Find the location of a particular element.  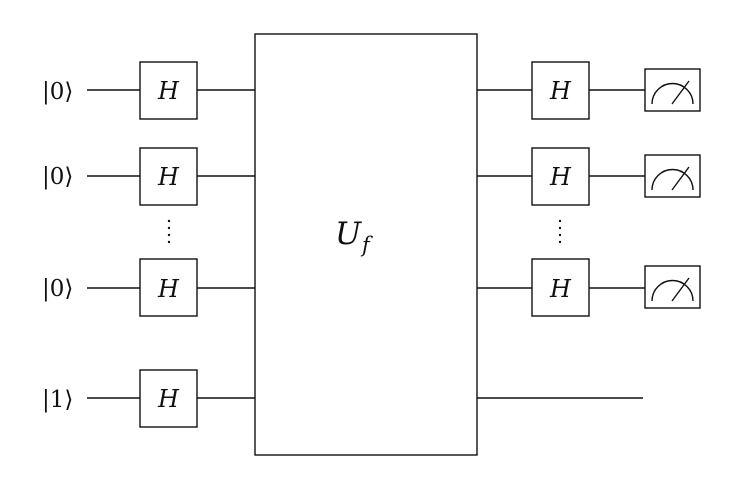

hadamard-gate-left-3: H is located at coordinates (168, 287).